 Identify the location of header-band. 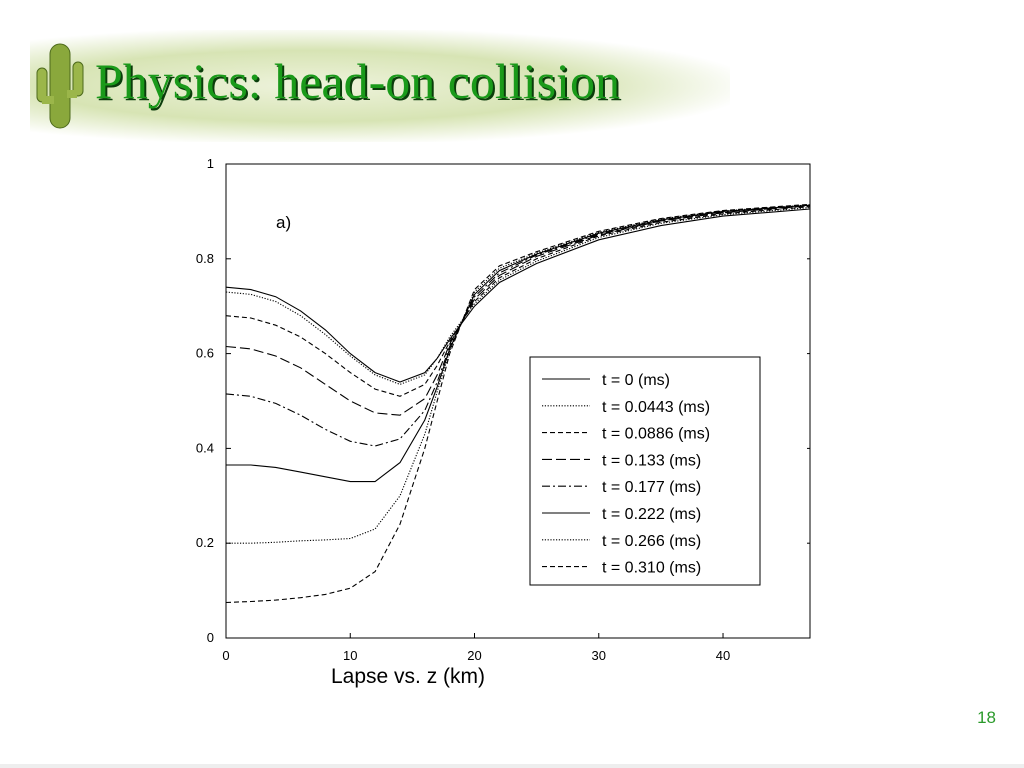
(380, 86).